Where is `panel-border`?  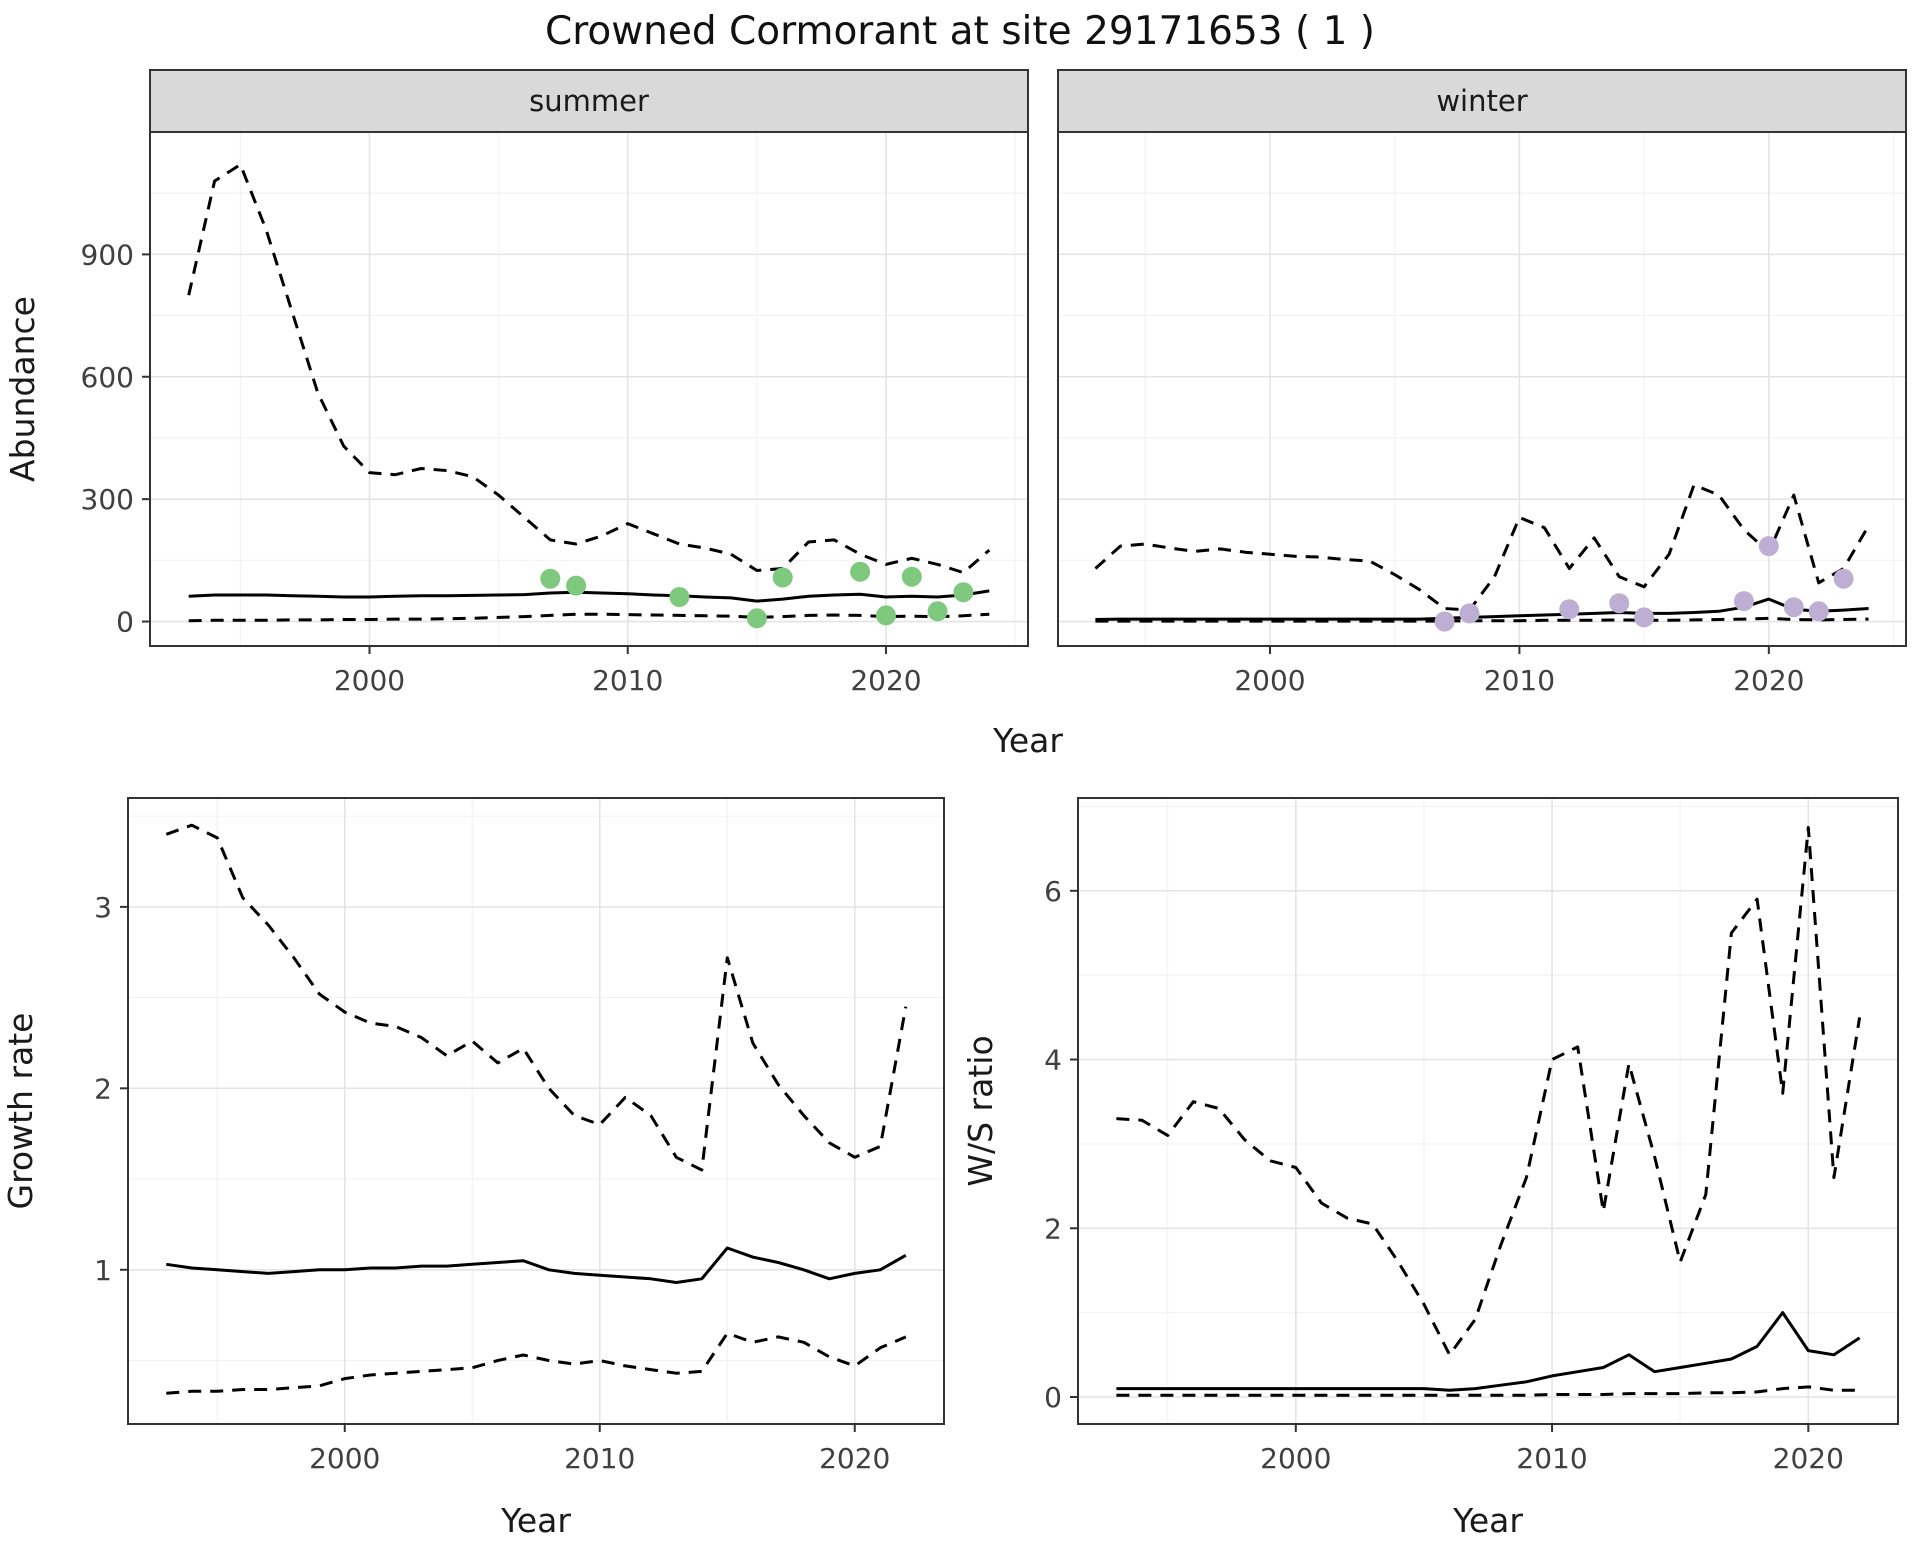 panel-border is located at coordinates (1482, 389).